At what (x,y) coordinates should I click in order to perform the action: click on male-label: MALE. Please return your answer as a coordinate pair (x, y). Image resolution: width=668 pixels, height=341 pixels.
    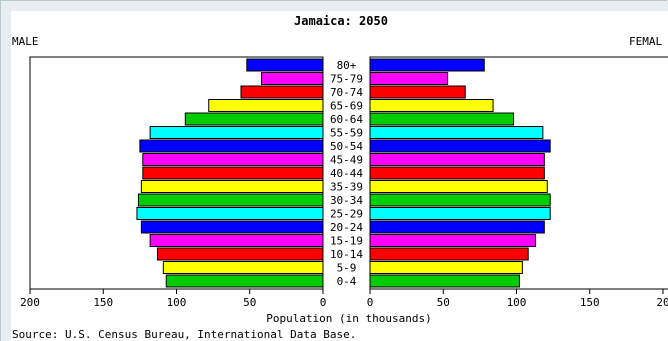
    Looking at the image, I should click on (25, 41).